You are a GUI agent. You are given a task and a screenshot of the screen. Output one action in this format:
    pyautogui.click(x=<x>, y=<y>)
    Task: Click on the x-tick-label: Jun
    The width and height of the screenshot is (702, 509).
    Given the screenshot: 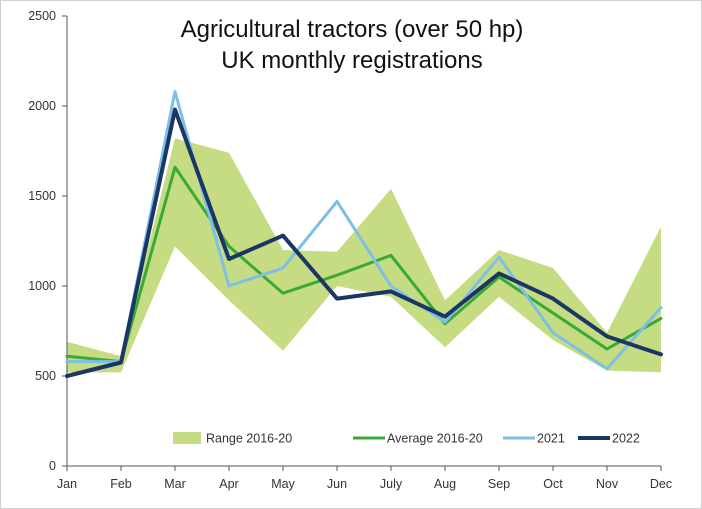 What is the action you would take?
    pyautogui.click(x=337, y=484)
    